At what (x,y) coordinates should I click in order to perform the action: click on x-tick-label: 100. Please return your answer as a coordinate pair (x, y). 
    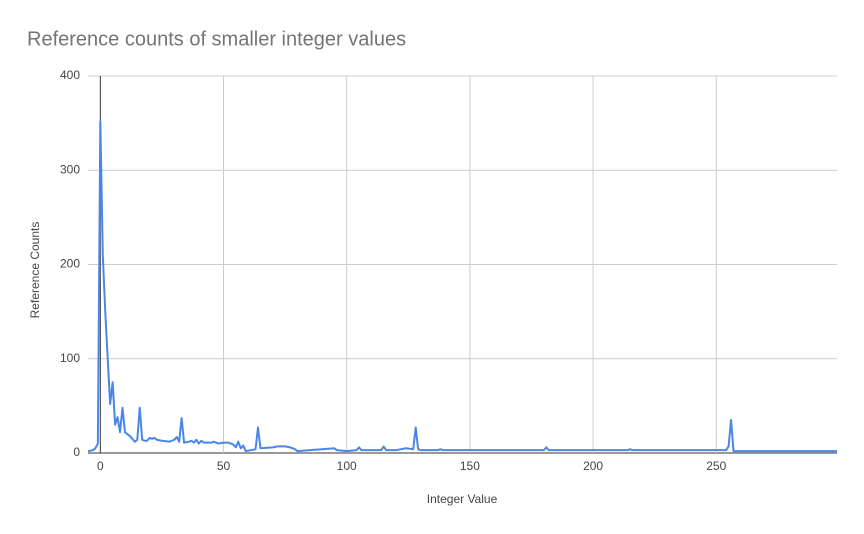
    Looking at the image, I should click on (347, 466).